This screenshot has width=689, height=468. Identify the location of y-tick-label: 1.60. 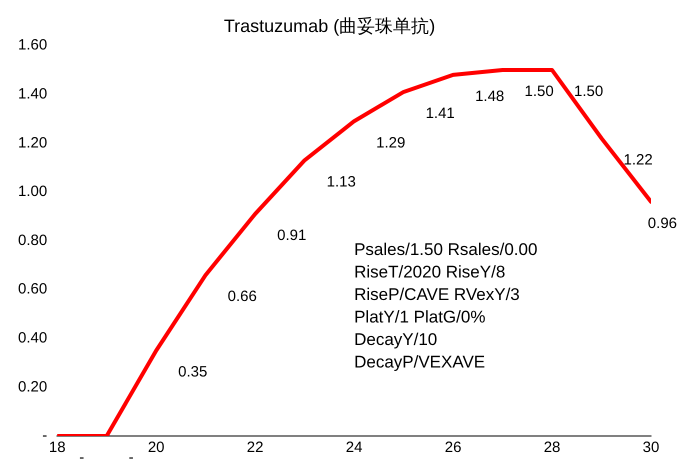
(33, 45).